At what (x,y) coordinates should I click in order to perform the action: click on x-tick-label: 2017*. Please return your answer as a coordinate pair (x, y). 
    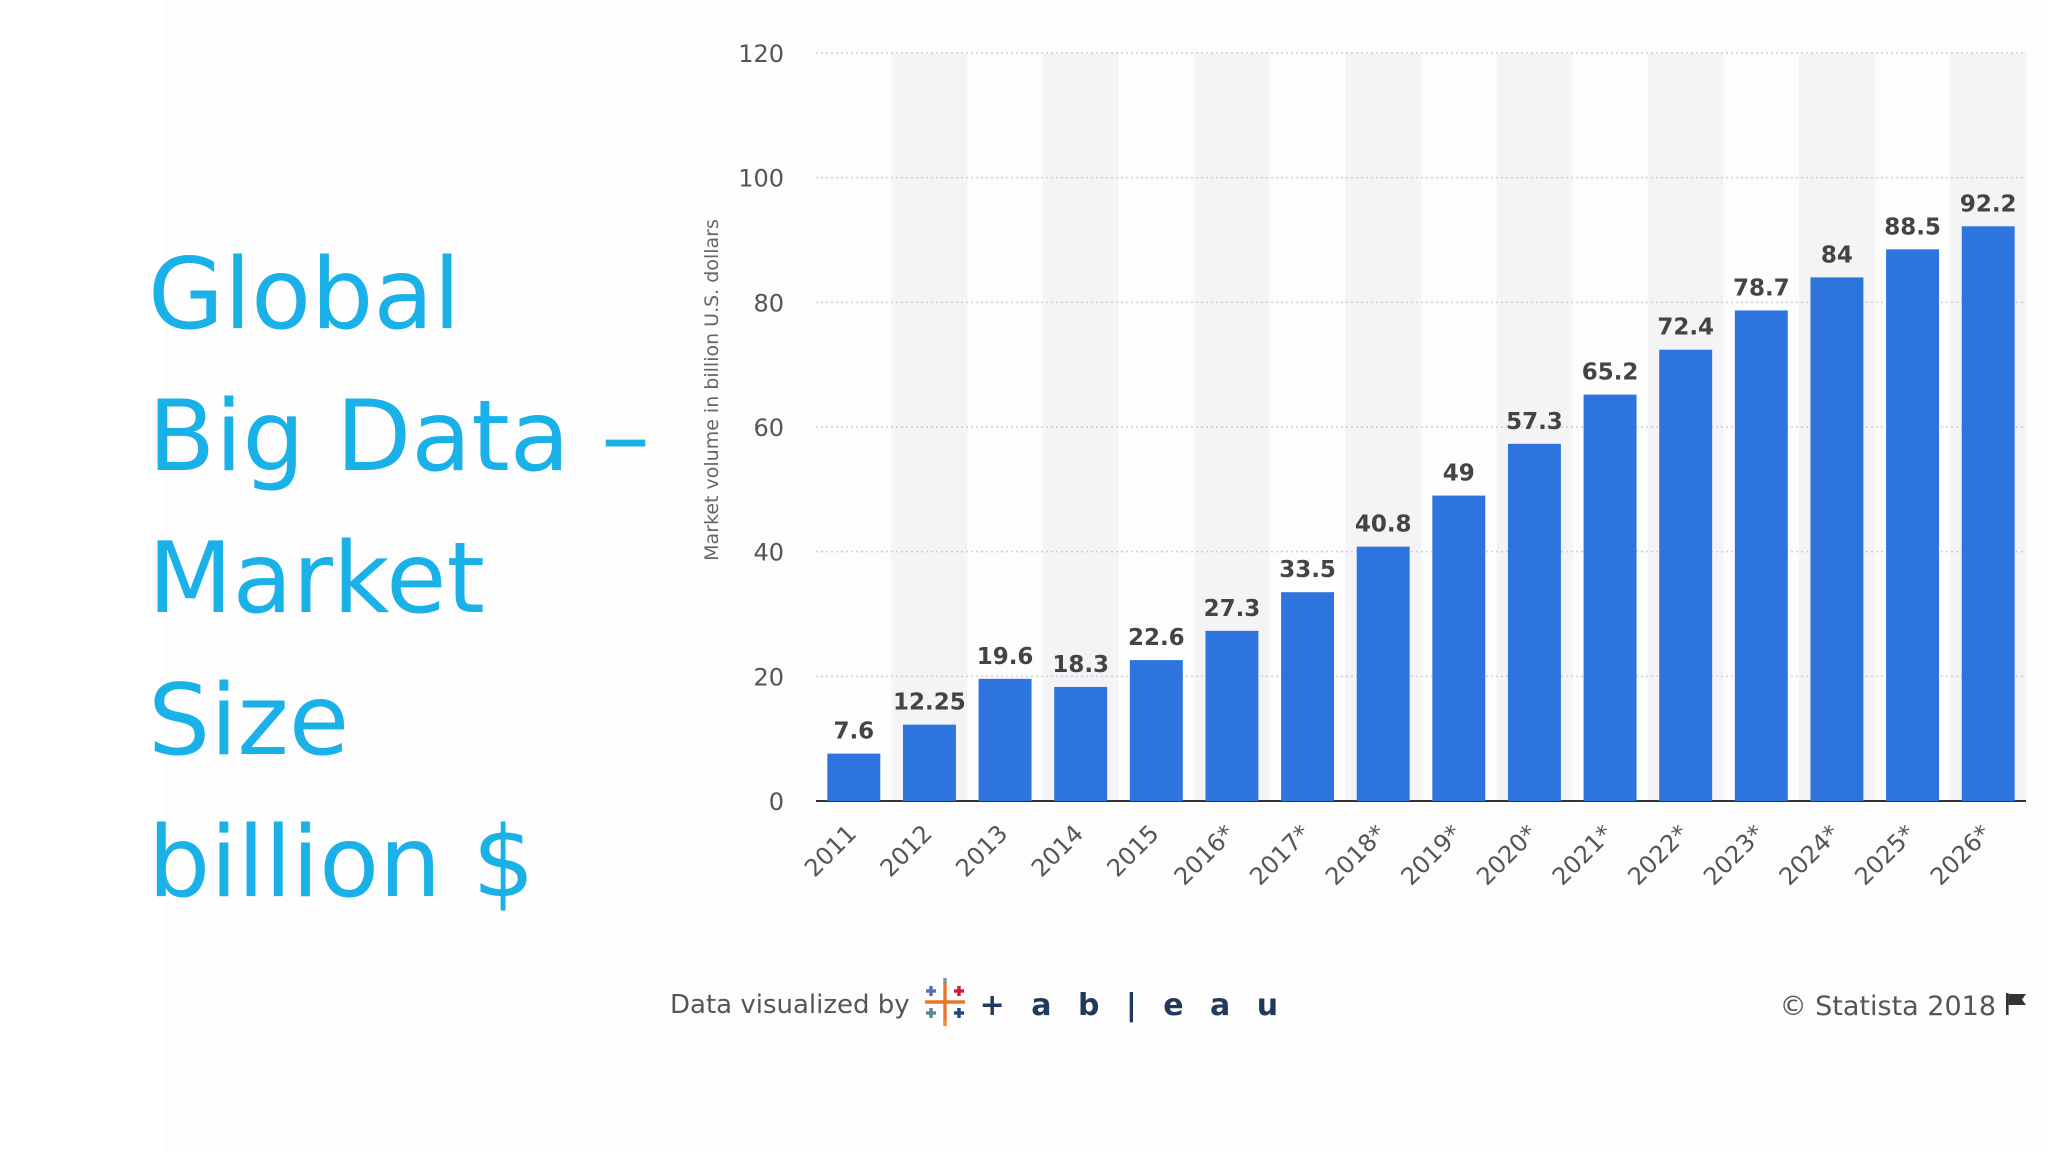
    Looking at the image, I should click on (1279, 854).